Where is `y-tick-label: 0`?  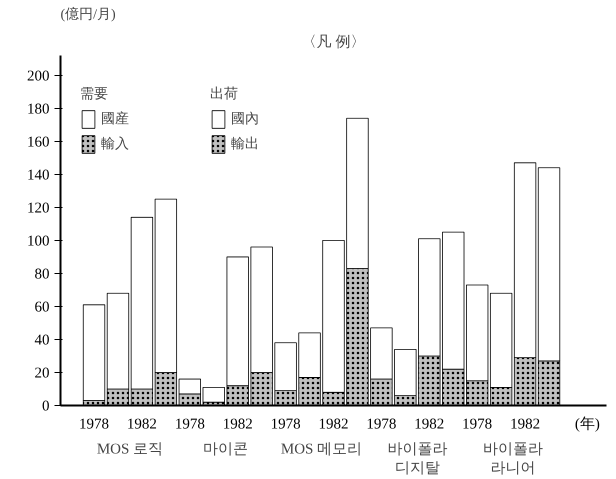
y-tick-label: 0 is located at coordinates (46, 406).